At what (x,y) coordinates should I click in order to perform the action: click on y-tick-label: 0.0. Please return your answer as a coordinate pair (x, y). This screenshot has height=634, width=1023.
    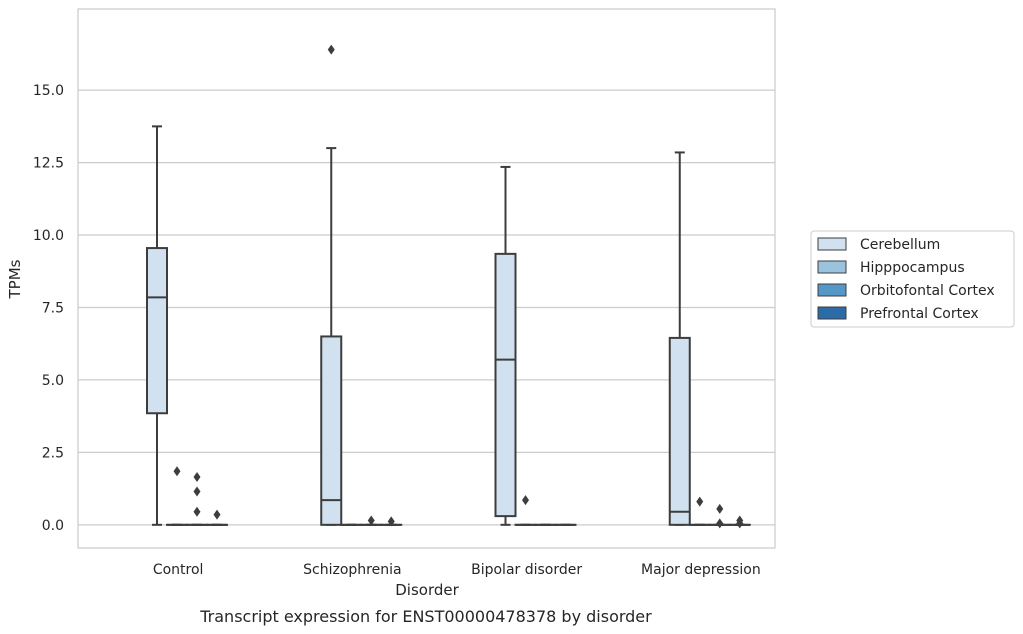
    Looking at the image, I should click on (53, 526).